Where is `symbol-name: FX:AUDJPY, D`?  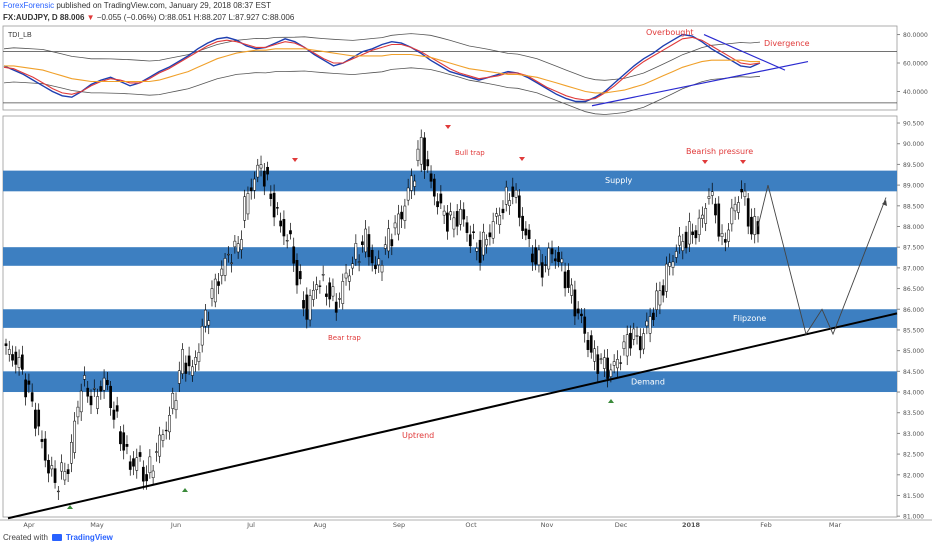
symbol-name: FX:AUDJPY, D is located at coordinates (30, 17).